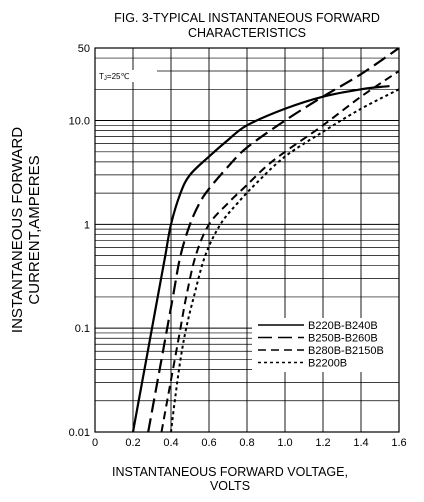 The width and height of the screenshot is (424, 502). What do you see at coordinates (284, 443) in the screenshot?
I see `x-tick-label: 1.0` at bounding box center [284, 443].